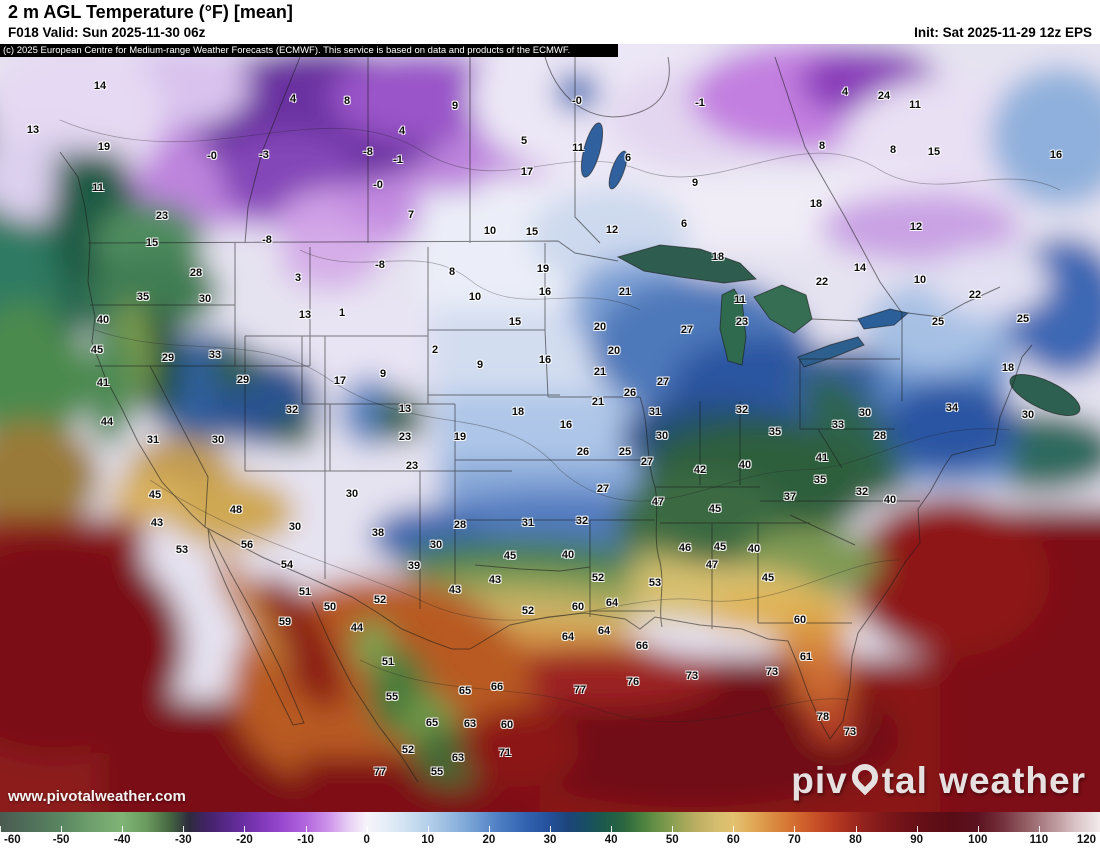 This screenshot has height=850, width=1100. I want to click on colorbar-tick-label: 30, so click(550, 840).